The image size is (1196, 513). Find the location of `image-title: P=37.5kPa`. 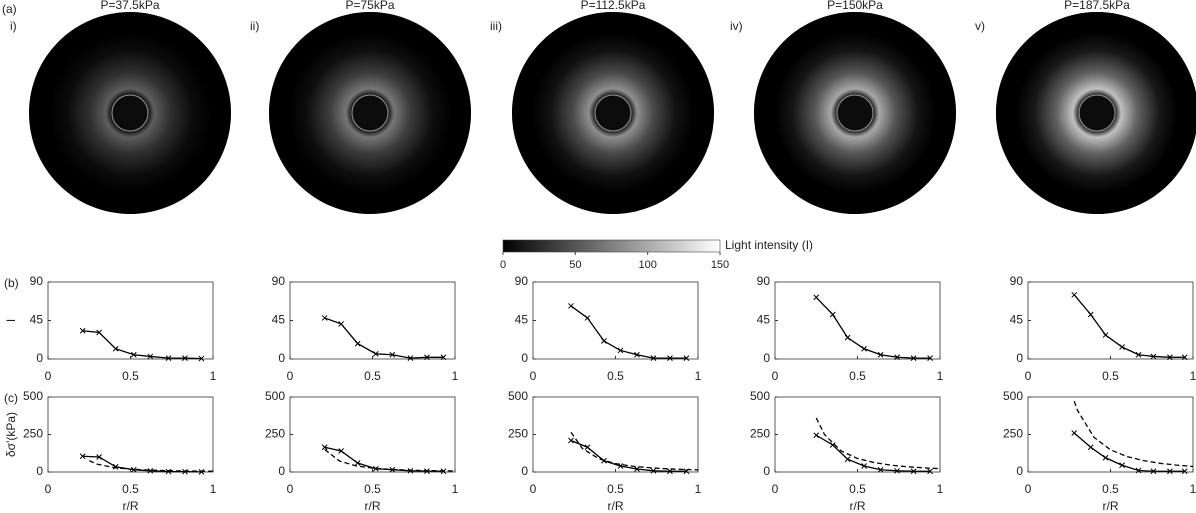

image-title: P=37.5kPa is located at coordinates (129, 6).